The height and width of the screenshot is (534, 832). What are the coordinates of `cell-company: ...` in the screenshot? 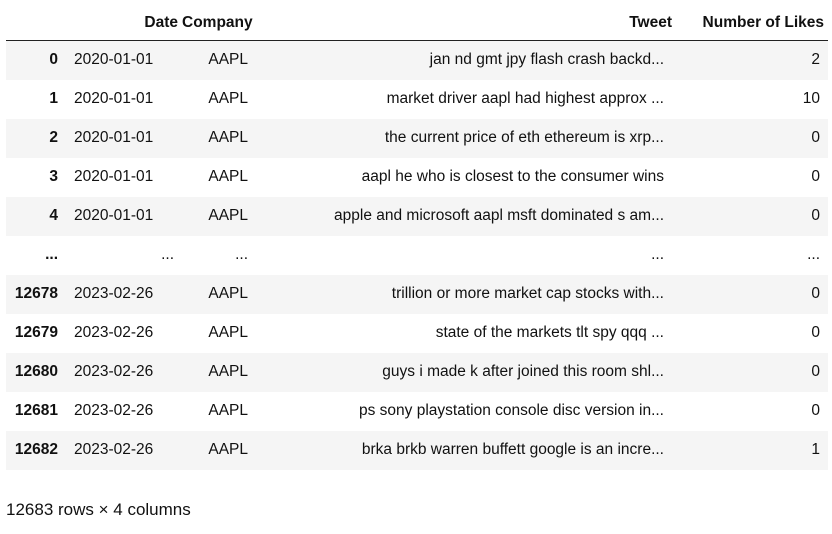 It's located at (241, 254).